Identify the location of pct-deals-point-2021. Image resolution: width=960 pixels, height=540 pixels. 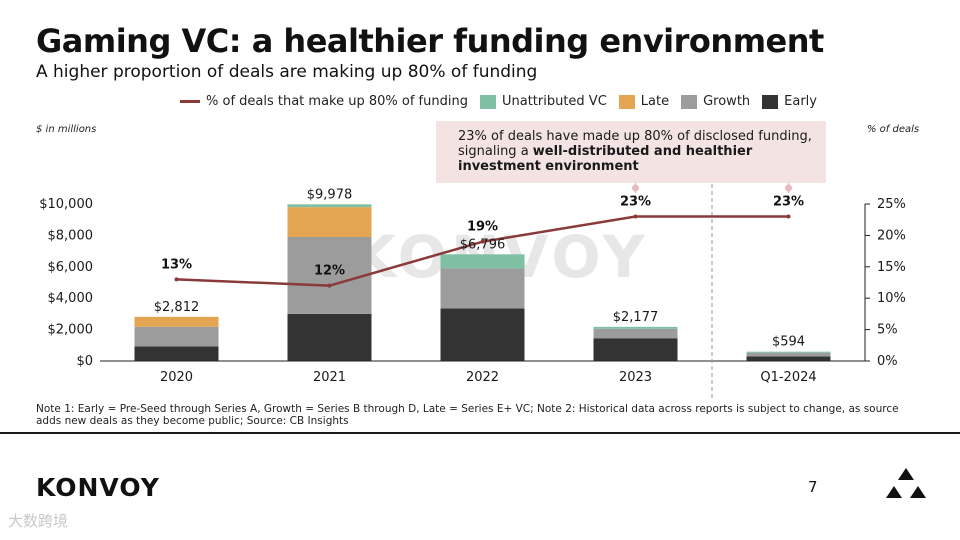
(329, 285).